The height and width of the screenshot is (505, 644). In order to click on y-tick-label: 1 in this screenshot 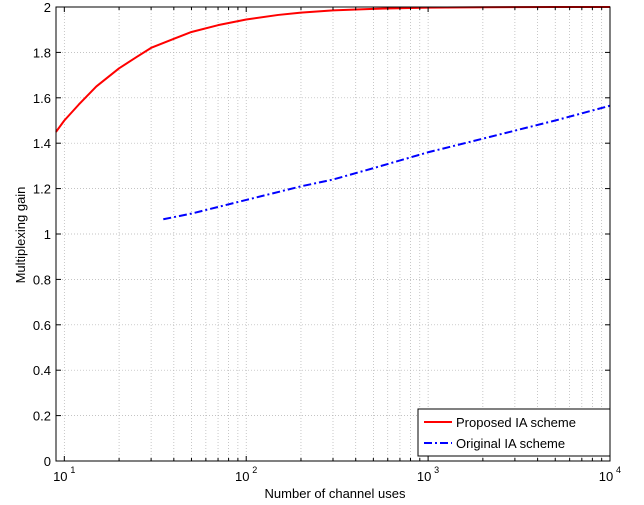, I will do `click(47, 234)`.